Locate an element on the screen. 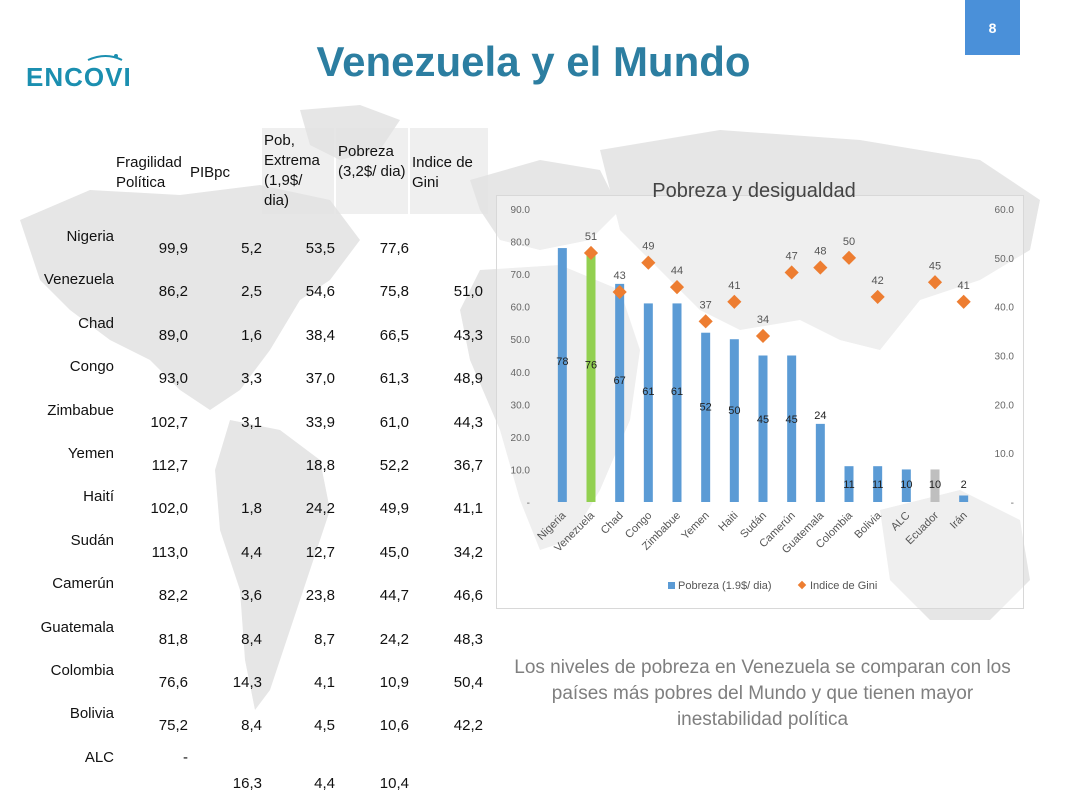  cell-pib: 14,3 is located at coordinates (247, 682).